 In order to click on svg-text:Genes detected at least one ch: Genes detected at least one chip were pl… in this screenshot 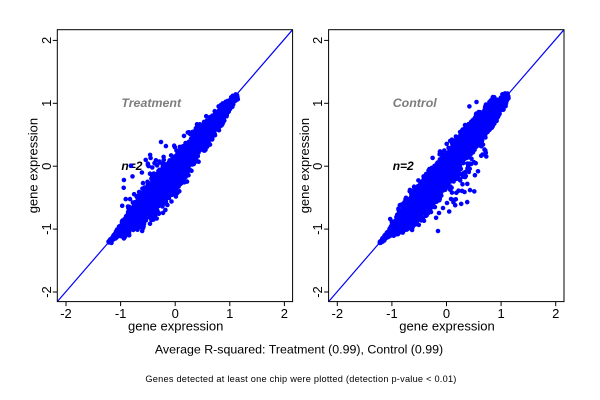, I will do `click(300, 379)`.